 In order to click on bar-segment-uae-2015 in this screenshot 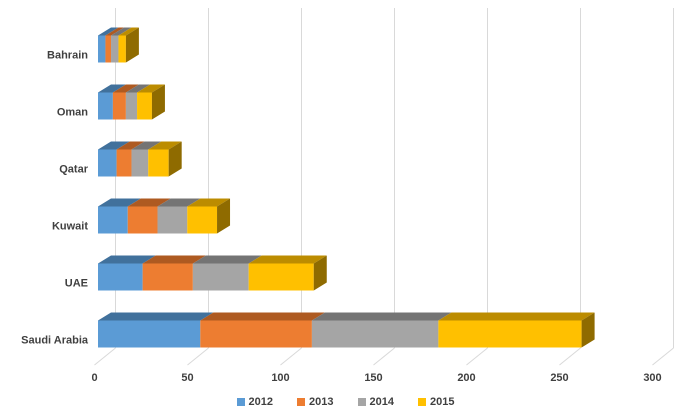, I will do `click(281, 277)`.